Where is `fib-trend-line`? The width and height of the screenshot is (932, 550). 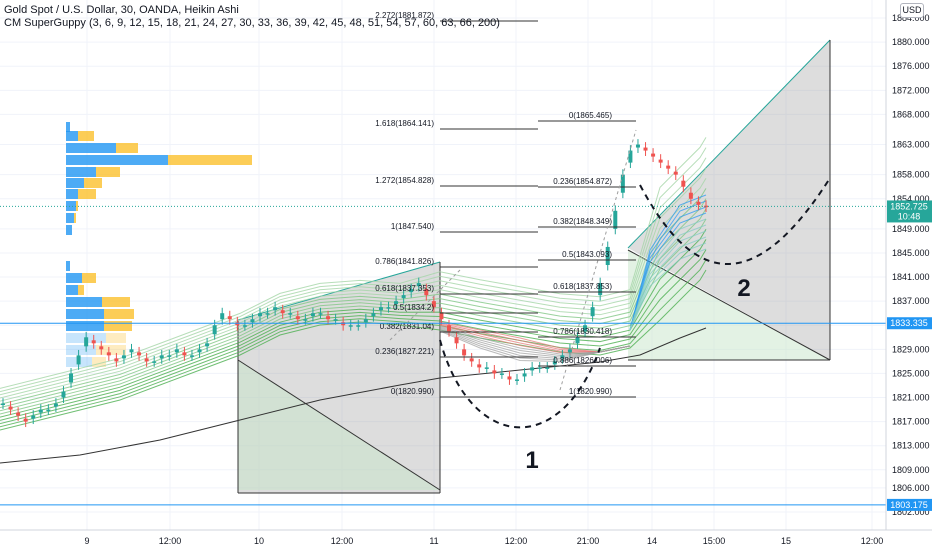
fib-trend-line is located at coordinates (425, 305).